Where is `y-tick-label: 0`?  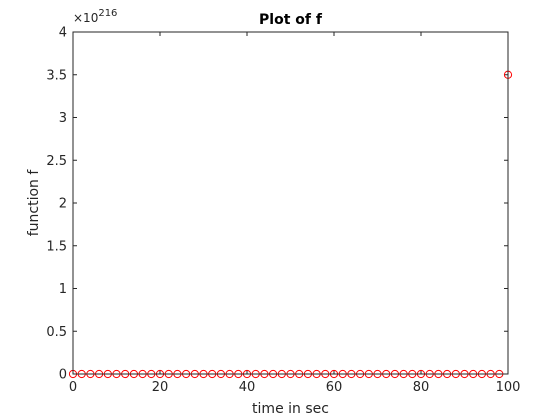
y-tick-label: 0 is located at coordinates (63, 375).